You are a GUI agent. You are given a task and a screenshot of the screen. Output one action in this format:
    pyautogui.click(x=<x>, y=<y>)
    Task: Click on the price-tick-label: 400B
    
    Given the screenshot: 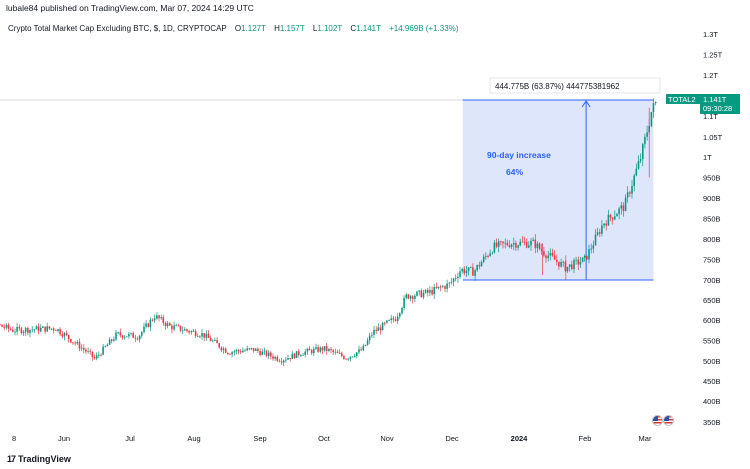 What is the action you would take?
    pyautogui.click(x=712, y=401)
    